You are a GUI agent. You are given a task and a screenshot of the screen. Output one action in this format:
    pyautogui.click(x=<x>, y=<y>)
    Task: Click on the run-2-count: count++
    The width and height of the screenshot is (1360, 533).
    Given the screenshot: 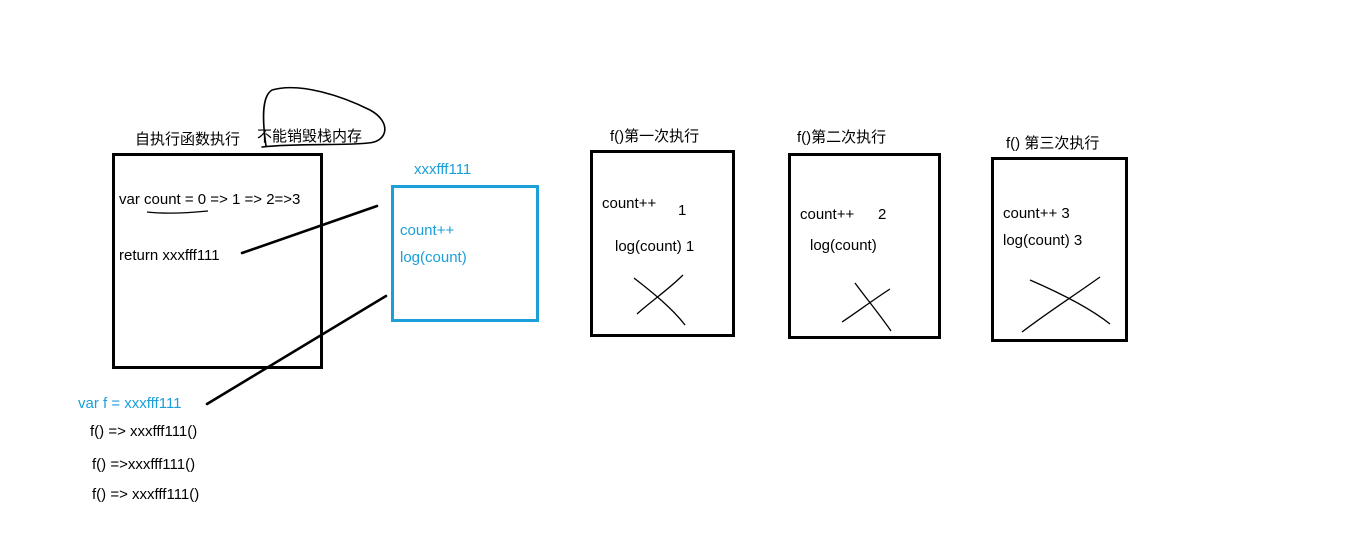 What is the action you would take?
    pyautogui.click(x=827, y=214)
    